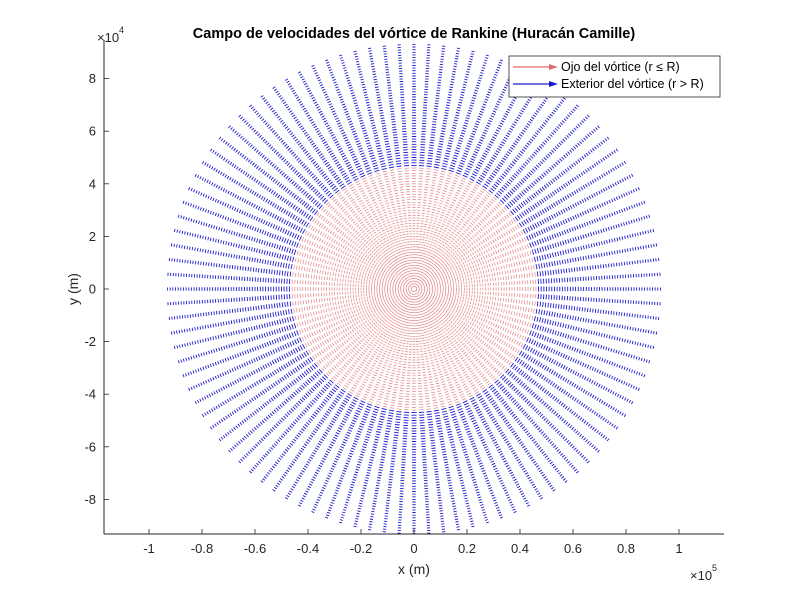 The height and width of the screenshot is (600, 800). I want to click on x-exponent-base: ×10, so click(701, 575).